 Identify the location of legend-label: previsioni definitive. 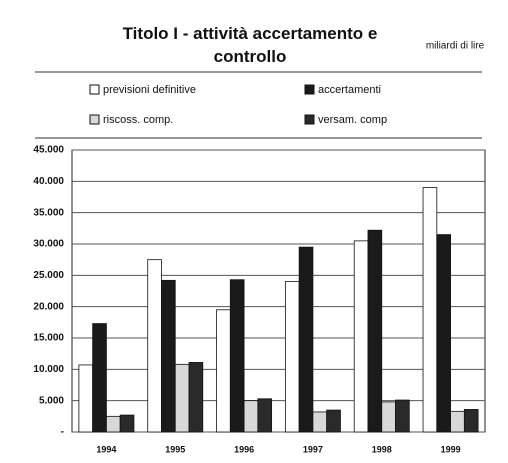
(149, 90).